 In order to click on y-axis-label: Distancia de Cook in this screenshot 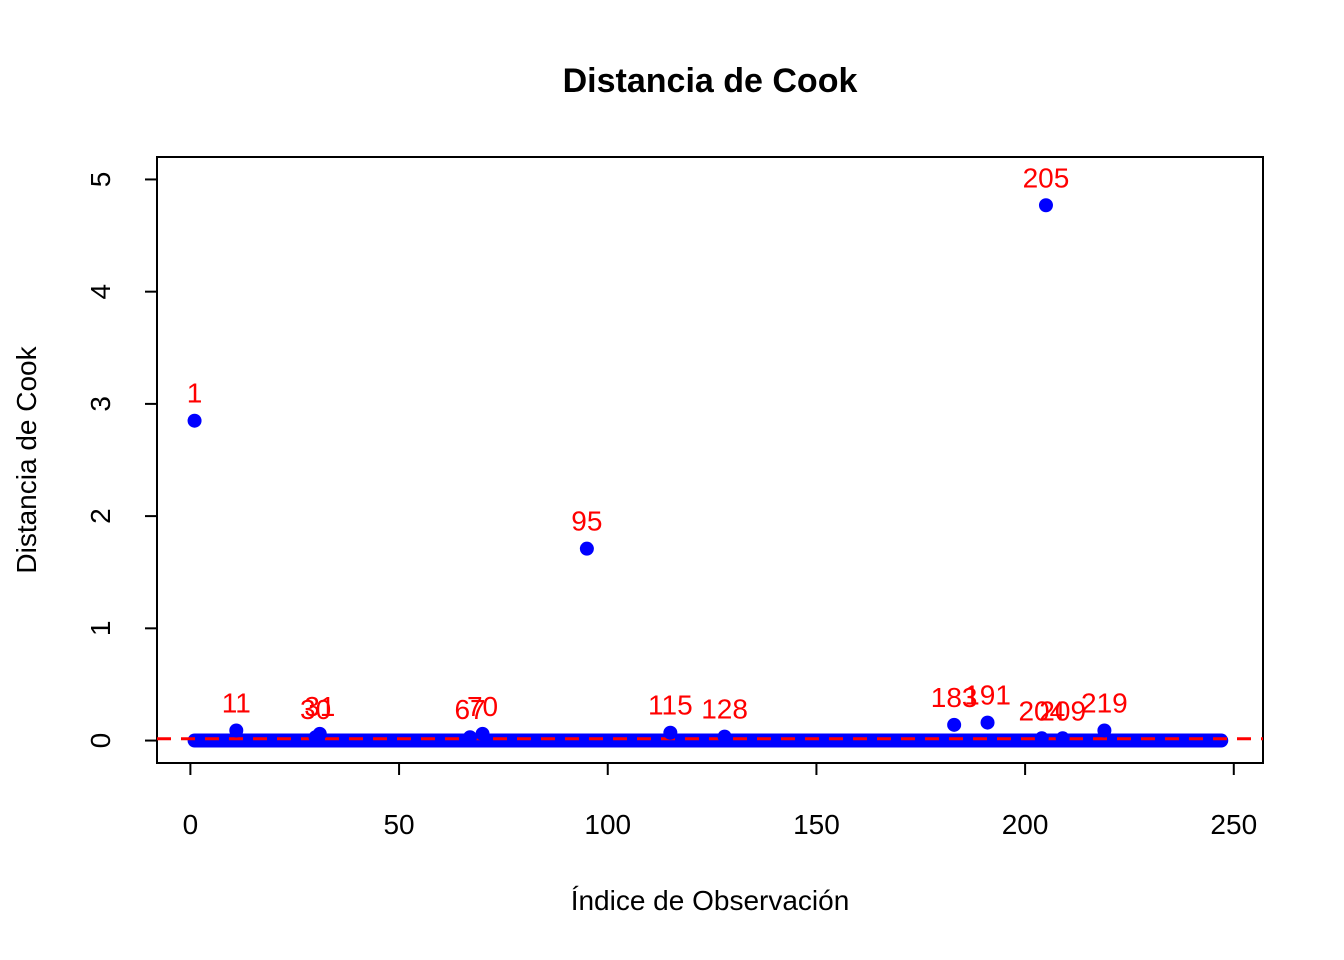, I will do `click(26, 459)`.